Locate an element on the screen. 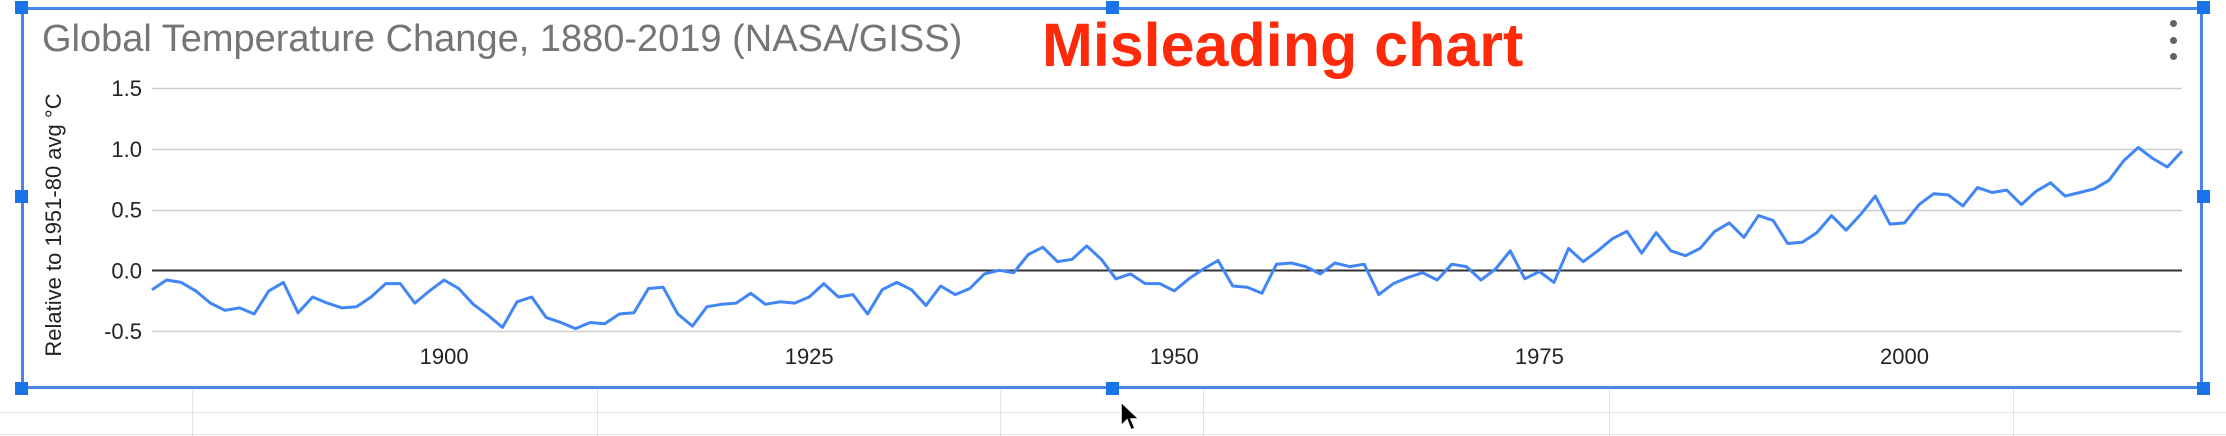 Image resolution: width=2226 pixels, height=436 pixels. x-tick-label: 1925 is located at coordinates (809, 356).